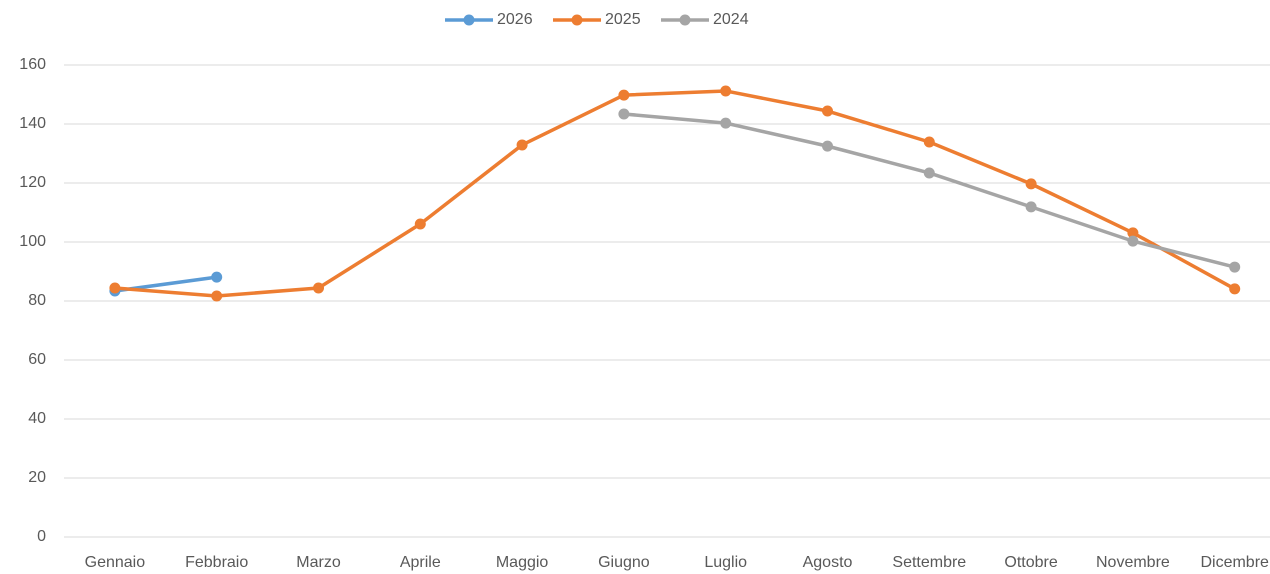 The image size is (1270, 574). What do you see at coordinates (1234, 562) in the screenshot?
I see `x-tick-label: Dicembre` at bounding box center [1234, 562].